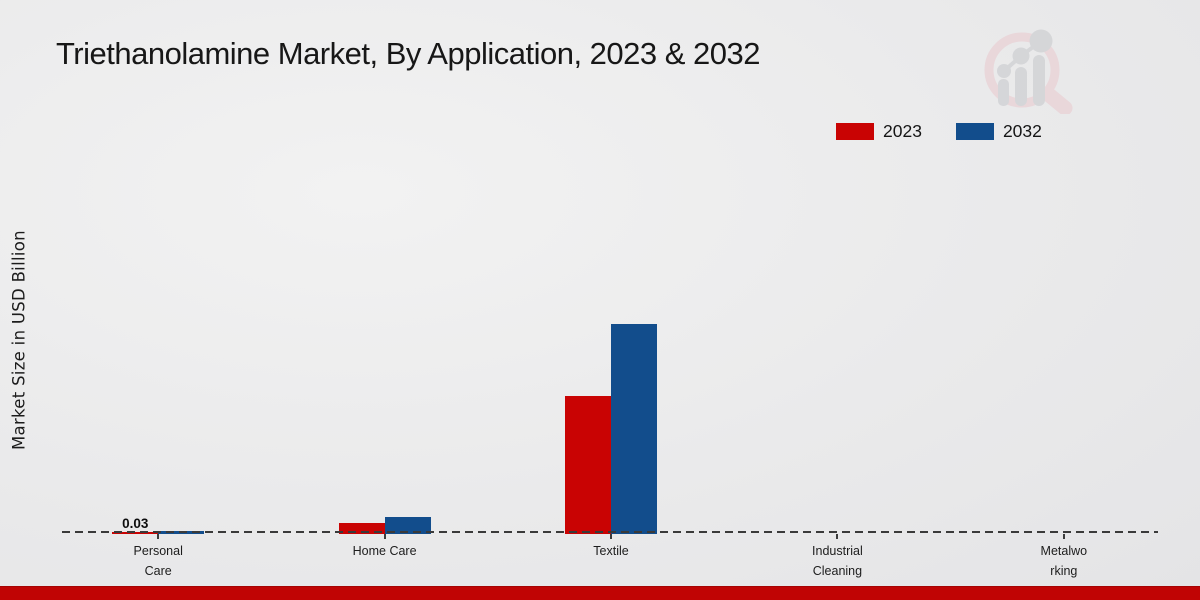 This screenshot has height=600, width=1200. Describe the element at coordinates (1063, 536) in the screenshot. I see `x-axis-tick-metalworking` at that location.